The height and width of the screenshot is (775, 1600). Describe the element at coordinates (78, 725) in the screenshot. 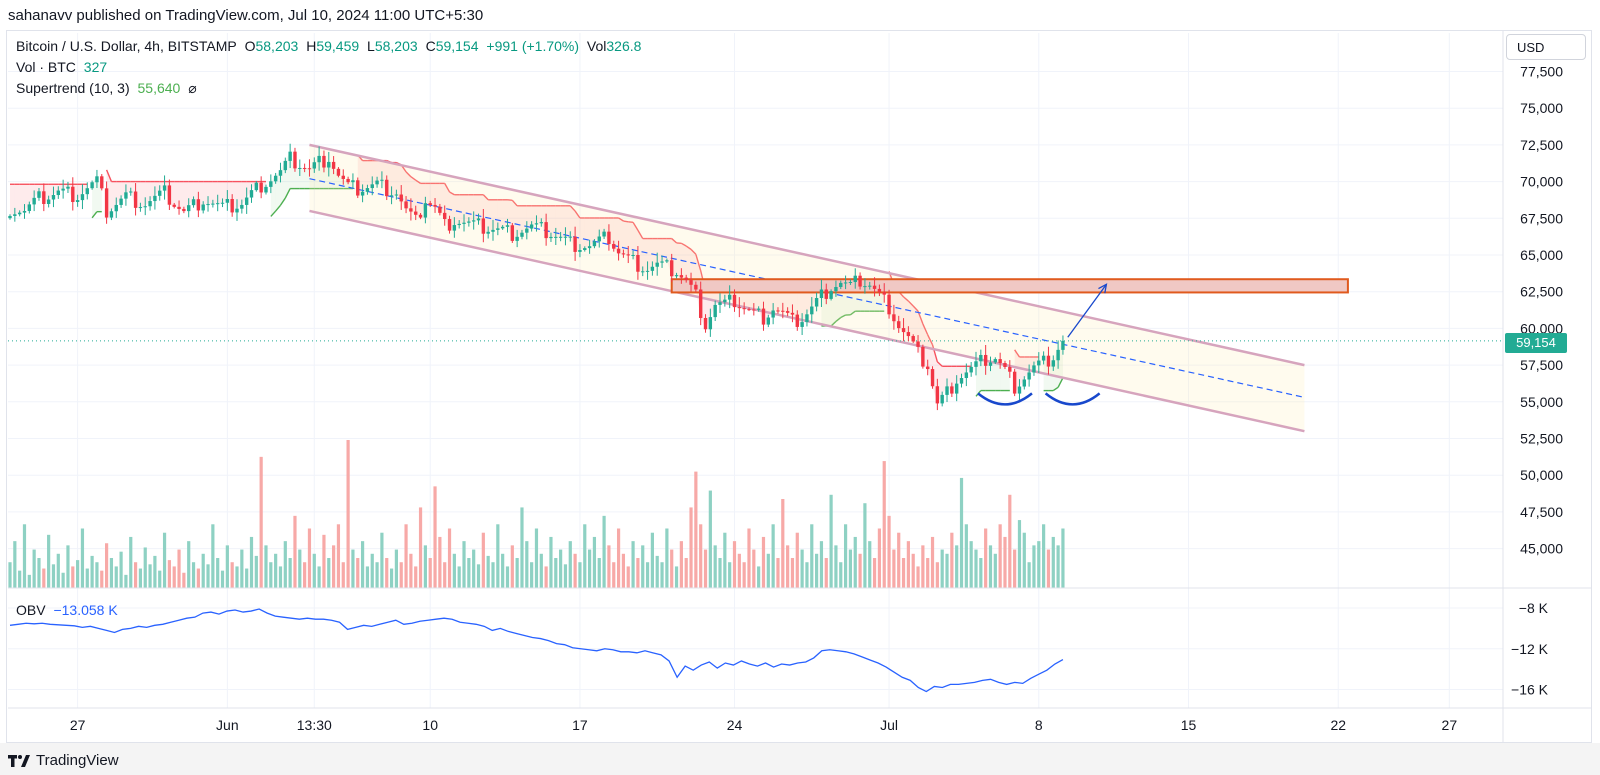

I see `time-axis-label: 27` at that location.